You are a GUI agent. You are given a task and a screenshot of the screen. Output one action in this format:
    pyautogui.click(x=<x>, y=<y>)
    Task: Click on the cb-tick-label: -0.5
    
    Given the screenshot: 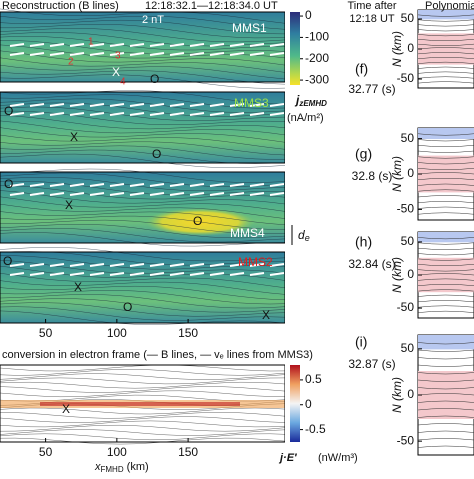 What is the action you would take?
    pyautogui.click(x=315, y=429)
    